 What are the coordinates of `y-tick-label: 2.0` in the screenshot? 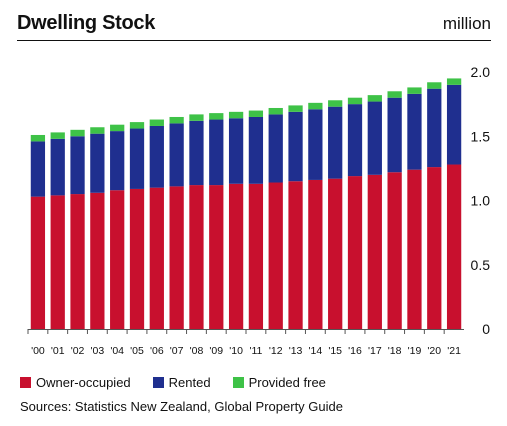 It's located at (481, 72).